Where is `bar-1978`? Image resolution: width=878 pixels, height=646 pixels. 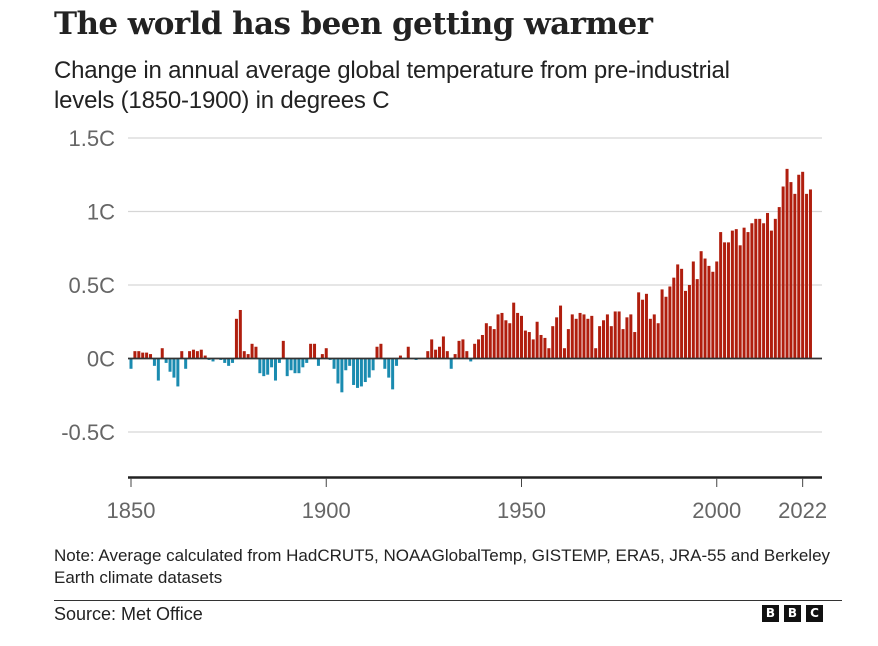
bar-1978 is located at coordinates (631, 336).